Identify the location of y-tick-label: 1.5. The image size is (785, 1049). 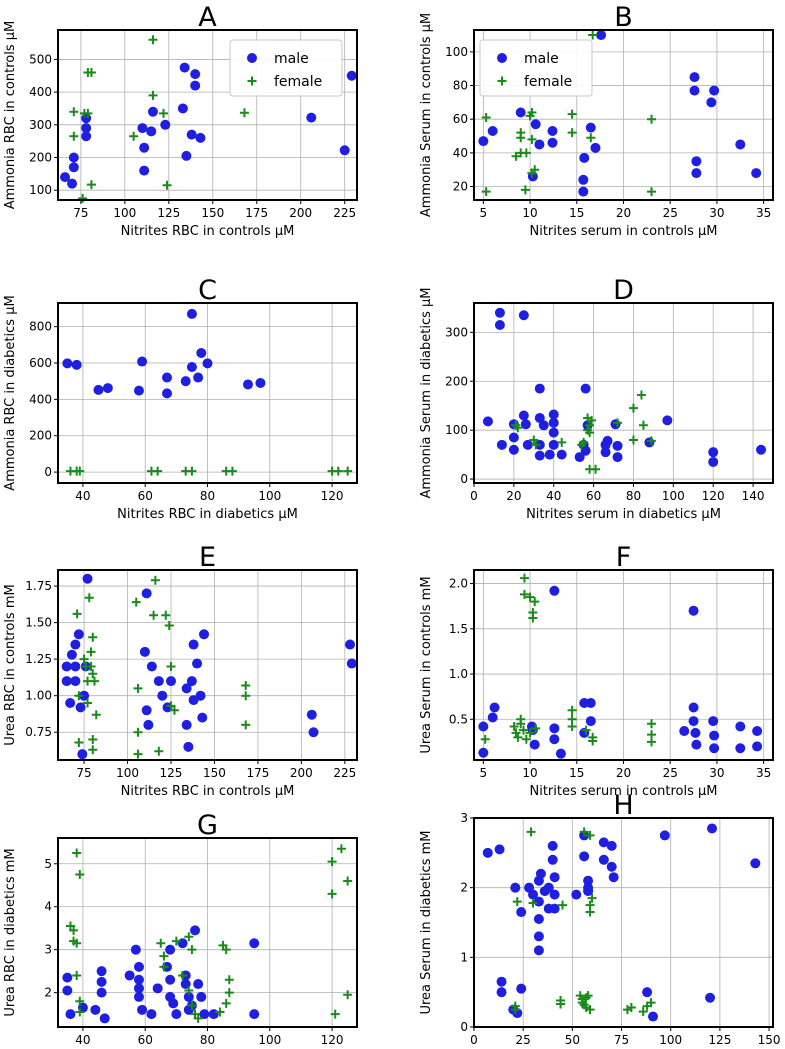
(458, 629).